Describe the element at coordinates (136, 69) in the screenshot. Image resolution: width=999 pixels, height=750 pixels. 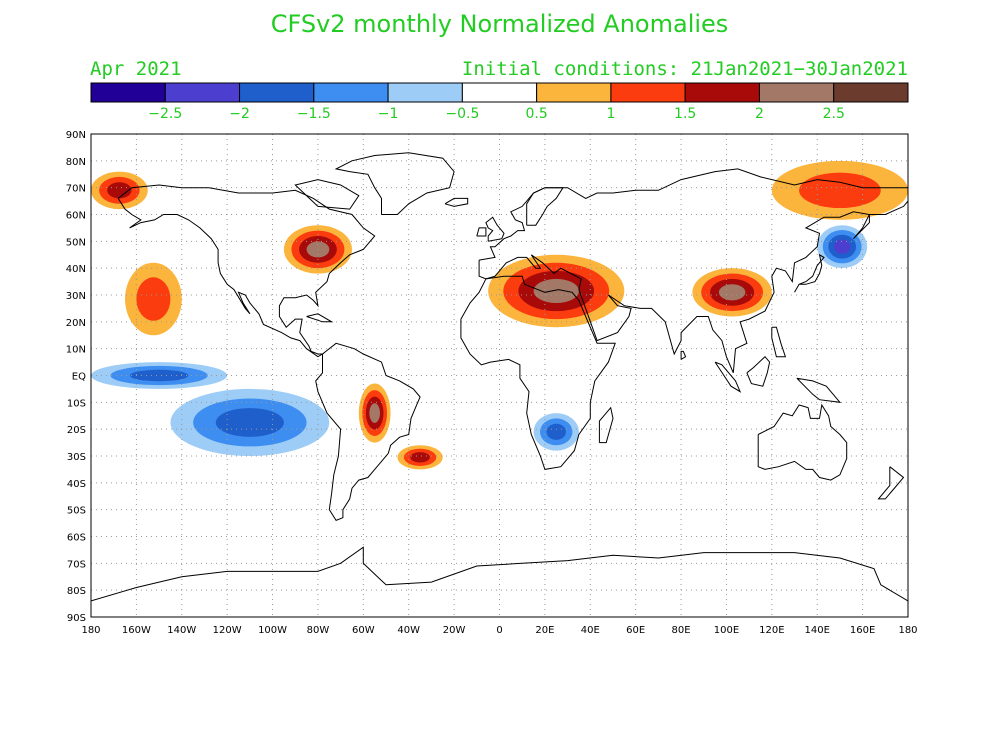
I see `valid-month: Apr 2021` at that location.